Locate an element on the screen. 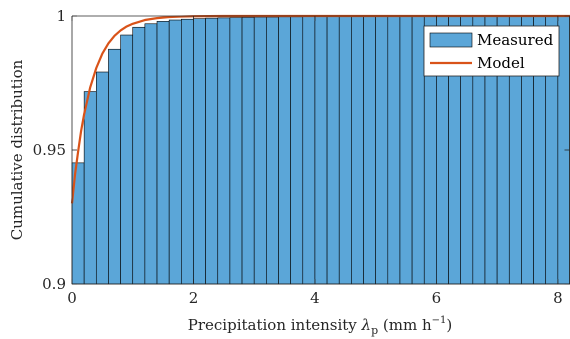 The width and height of the screenshot is (570, 339). x-tick-label: 6 is located at coordinates (437, 298).